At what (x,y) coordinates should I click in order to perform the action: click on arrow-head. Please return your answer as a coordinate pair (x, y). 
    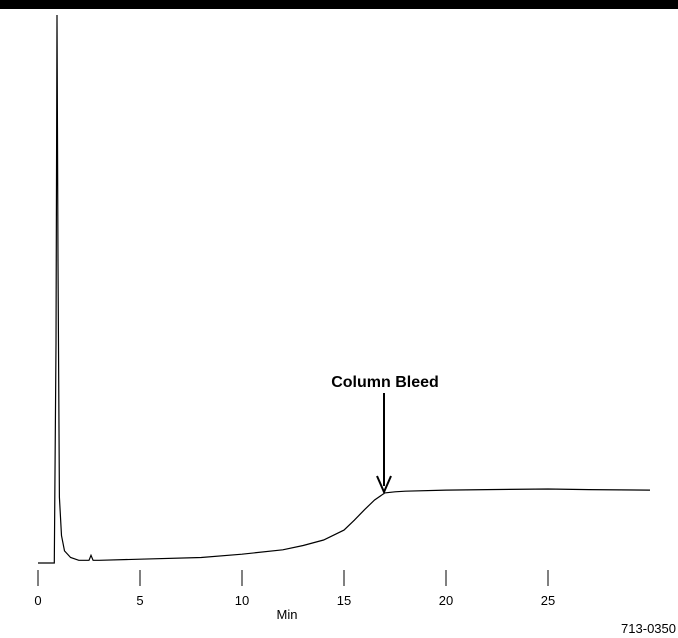
    Looking at the image, I should click on (384, 485).